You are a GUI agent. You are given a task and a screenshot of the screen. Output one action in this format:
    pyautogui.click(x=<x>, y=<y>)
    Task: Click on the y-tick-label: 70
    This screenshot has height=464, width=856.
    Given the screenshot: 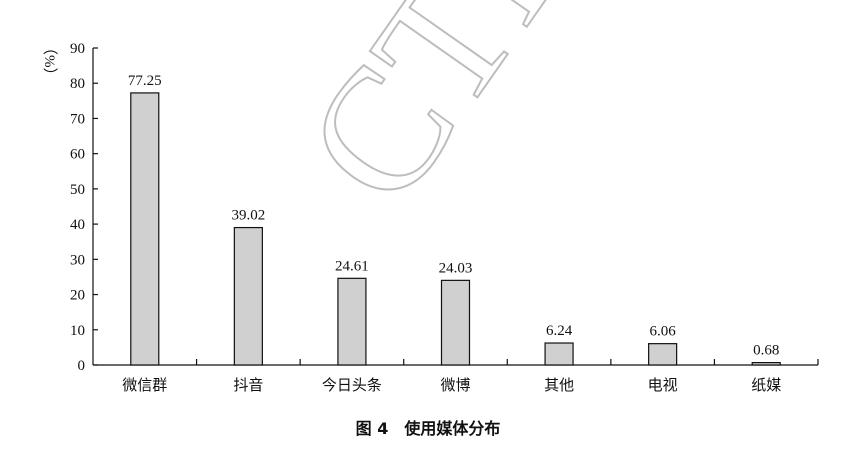 What is the action you would take?
    pyautogui.click(x=77, y=119)
    